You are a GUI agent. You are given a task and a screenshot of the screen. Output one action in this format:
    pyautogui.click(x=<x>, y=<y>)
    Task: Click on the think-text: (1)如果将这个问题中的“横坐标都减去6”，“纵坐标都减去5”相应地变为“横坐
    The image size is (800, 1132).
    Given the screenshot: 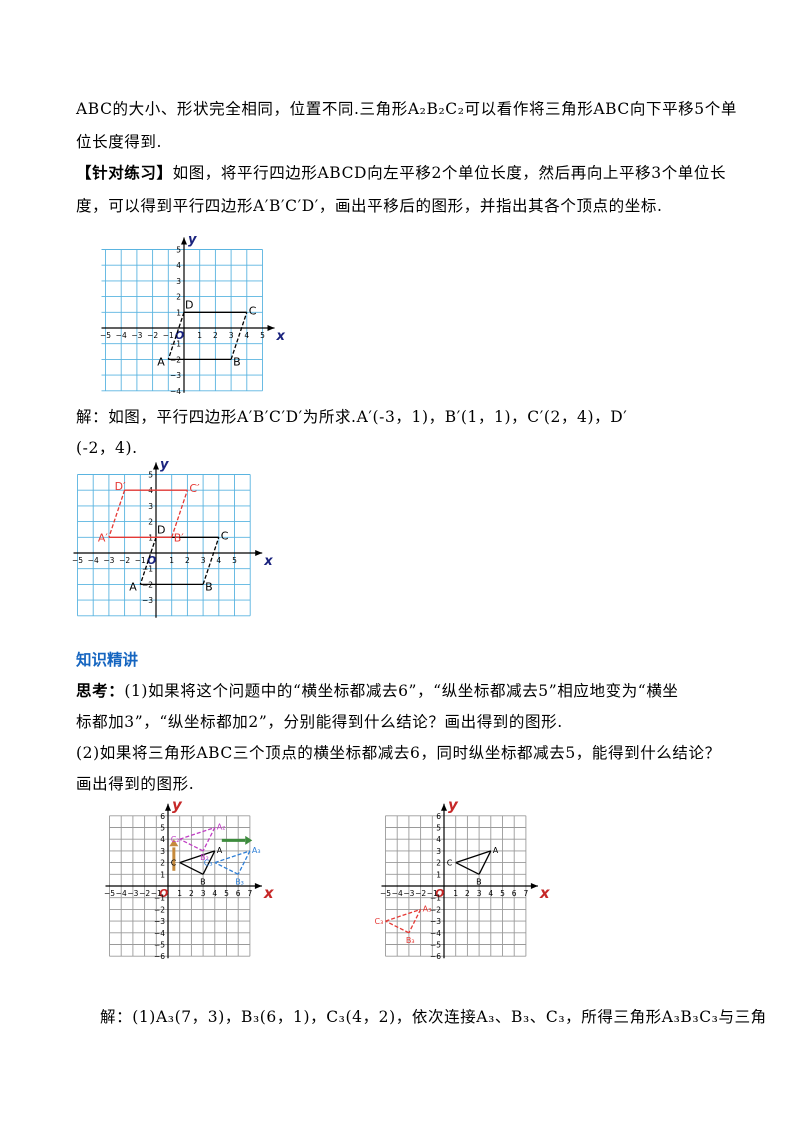 What is the action you would take?
    pyautogui.click(x=401, y=691)
    